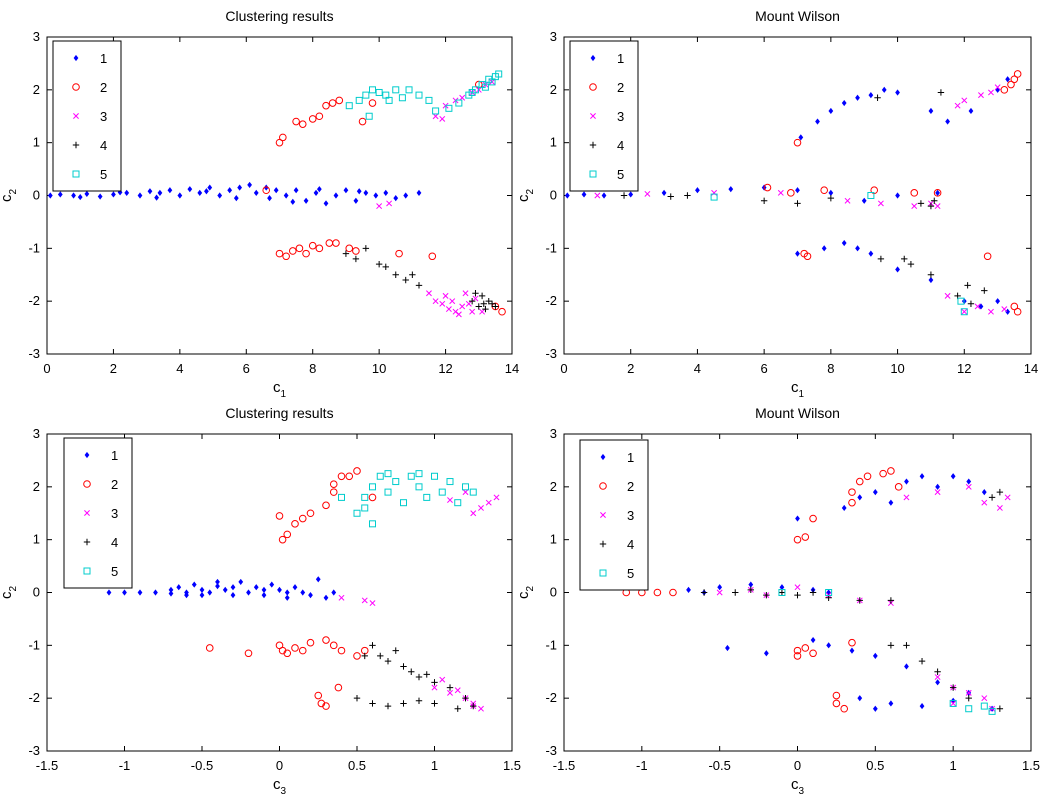 Image resolution: width=1062 pixels, height=806 pixels. What do you see at coordinates (620, 116) in the screenshot?
I see `legend-label: 3` at bounding box center [620, 116].